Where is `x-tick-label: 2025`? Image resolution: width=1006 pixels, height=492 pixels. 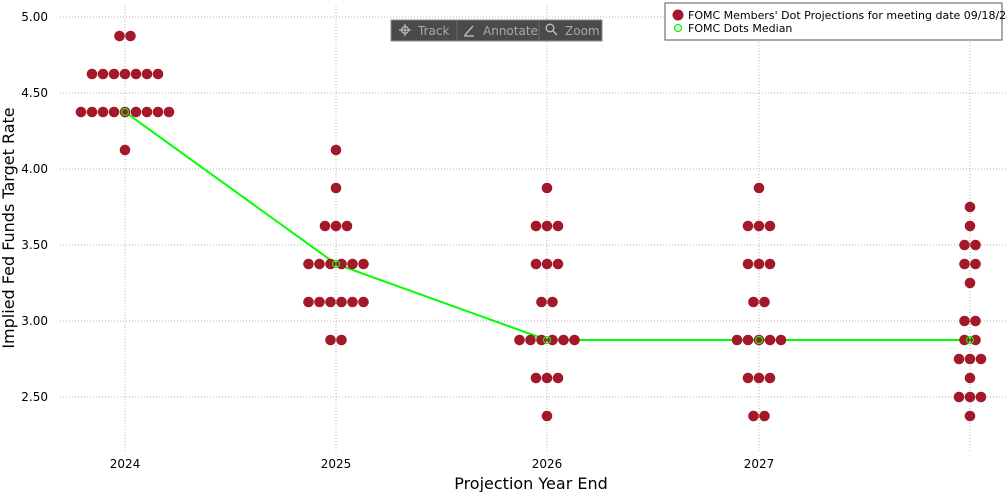 x-tick-label: 2025 is located at coordinates (336, 464).